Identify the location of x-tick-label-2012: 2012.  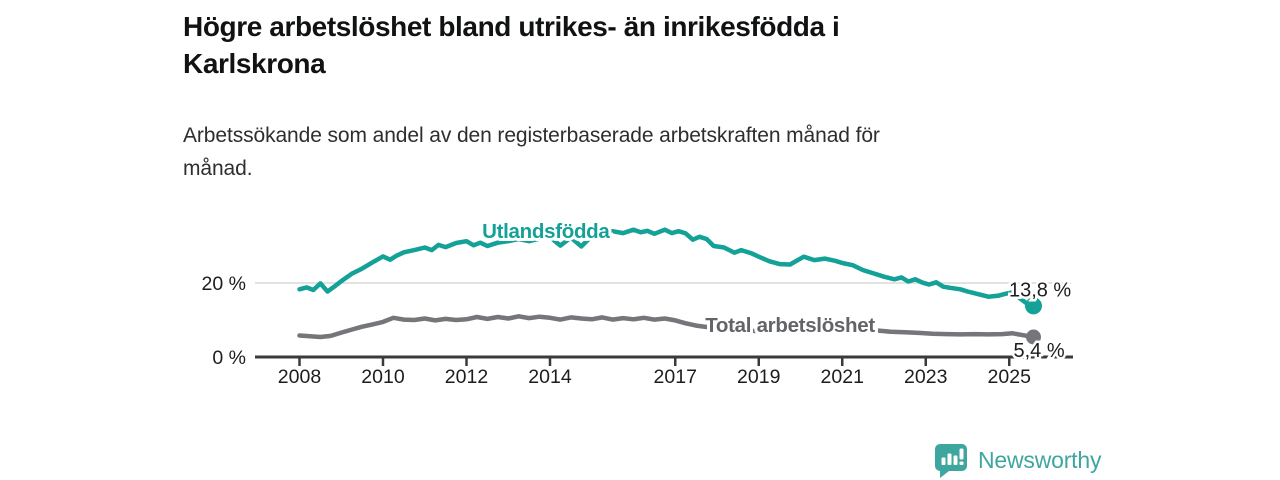
(466, 377).